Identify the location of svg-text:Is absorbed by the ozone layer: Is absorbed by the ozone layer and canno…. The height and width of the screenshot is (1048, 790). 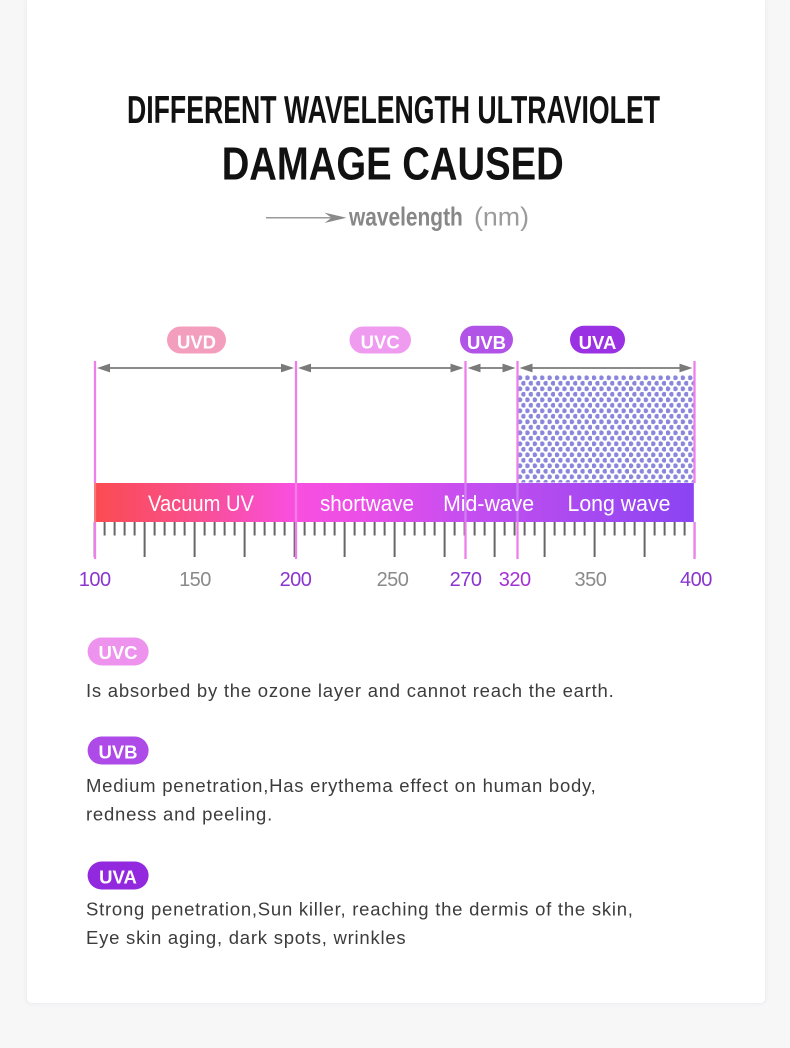
(350, 690).